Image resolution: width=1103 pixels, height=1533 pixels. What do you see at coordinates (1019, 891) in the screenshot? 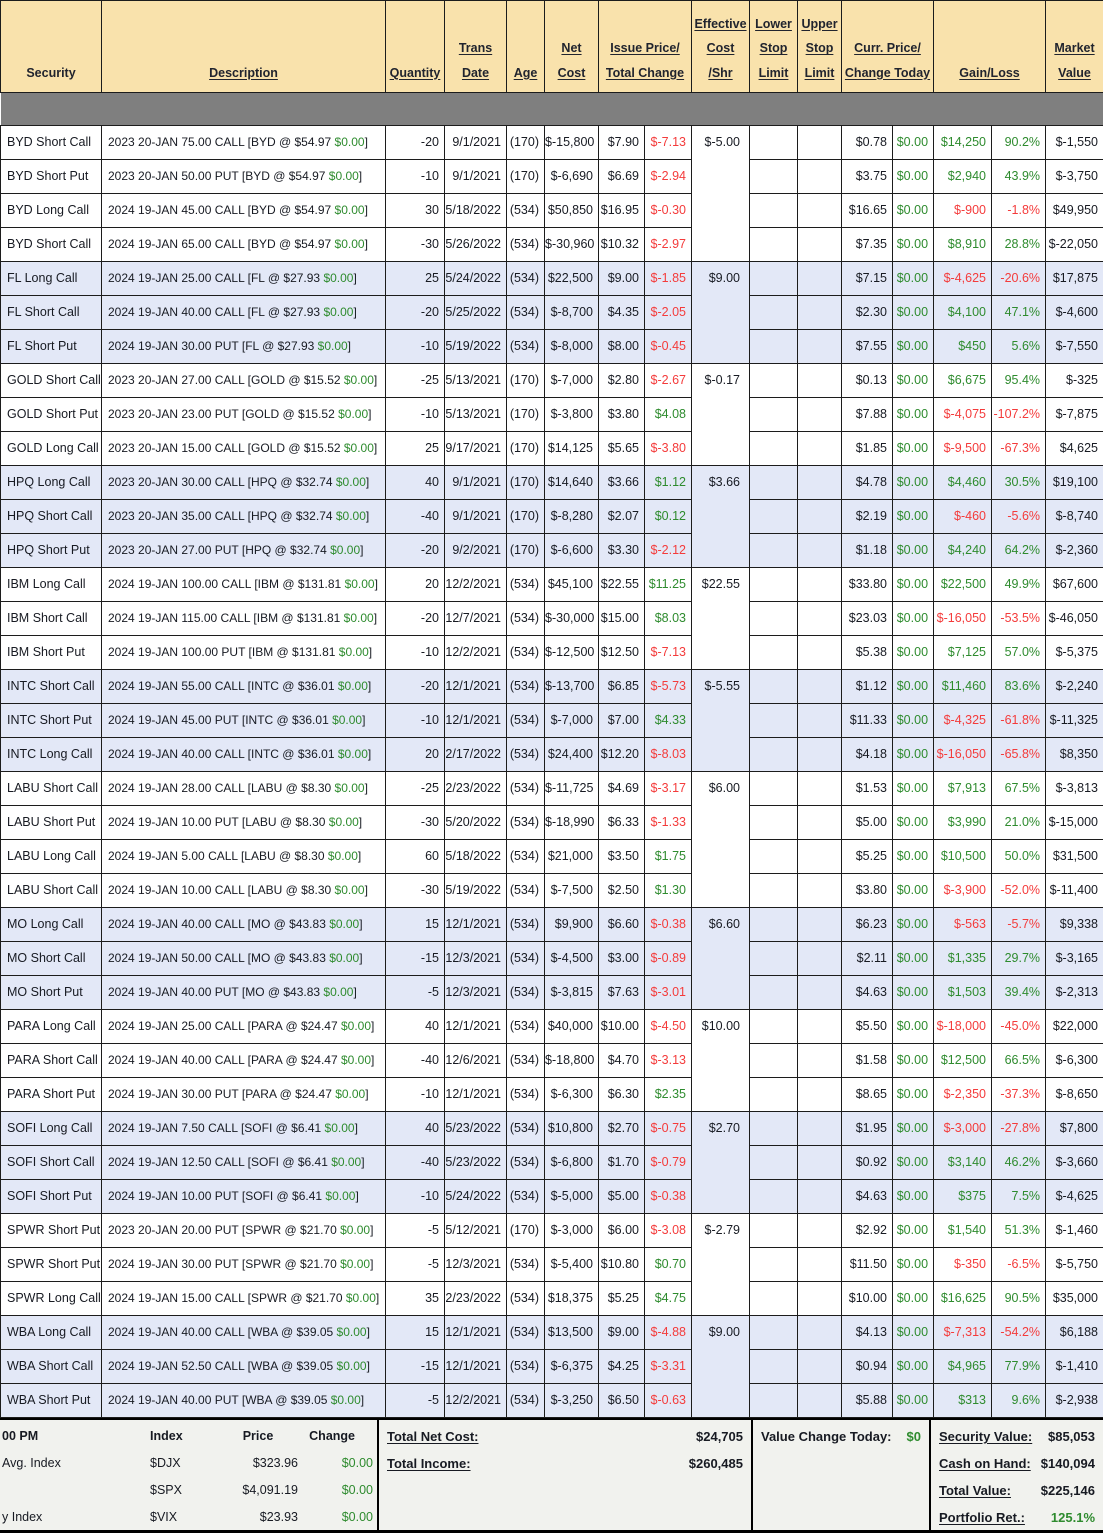
I see `gain-loss-pct-cell: -52.0%` at bounding box center [1019, 891].